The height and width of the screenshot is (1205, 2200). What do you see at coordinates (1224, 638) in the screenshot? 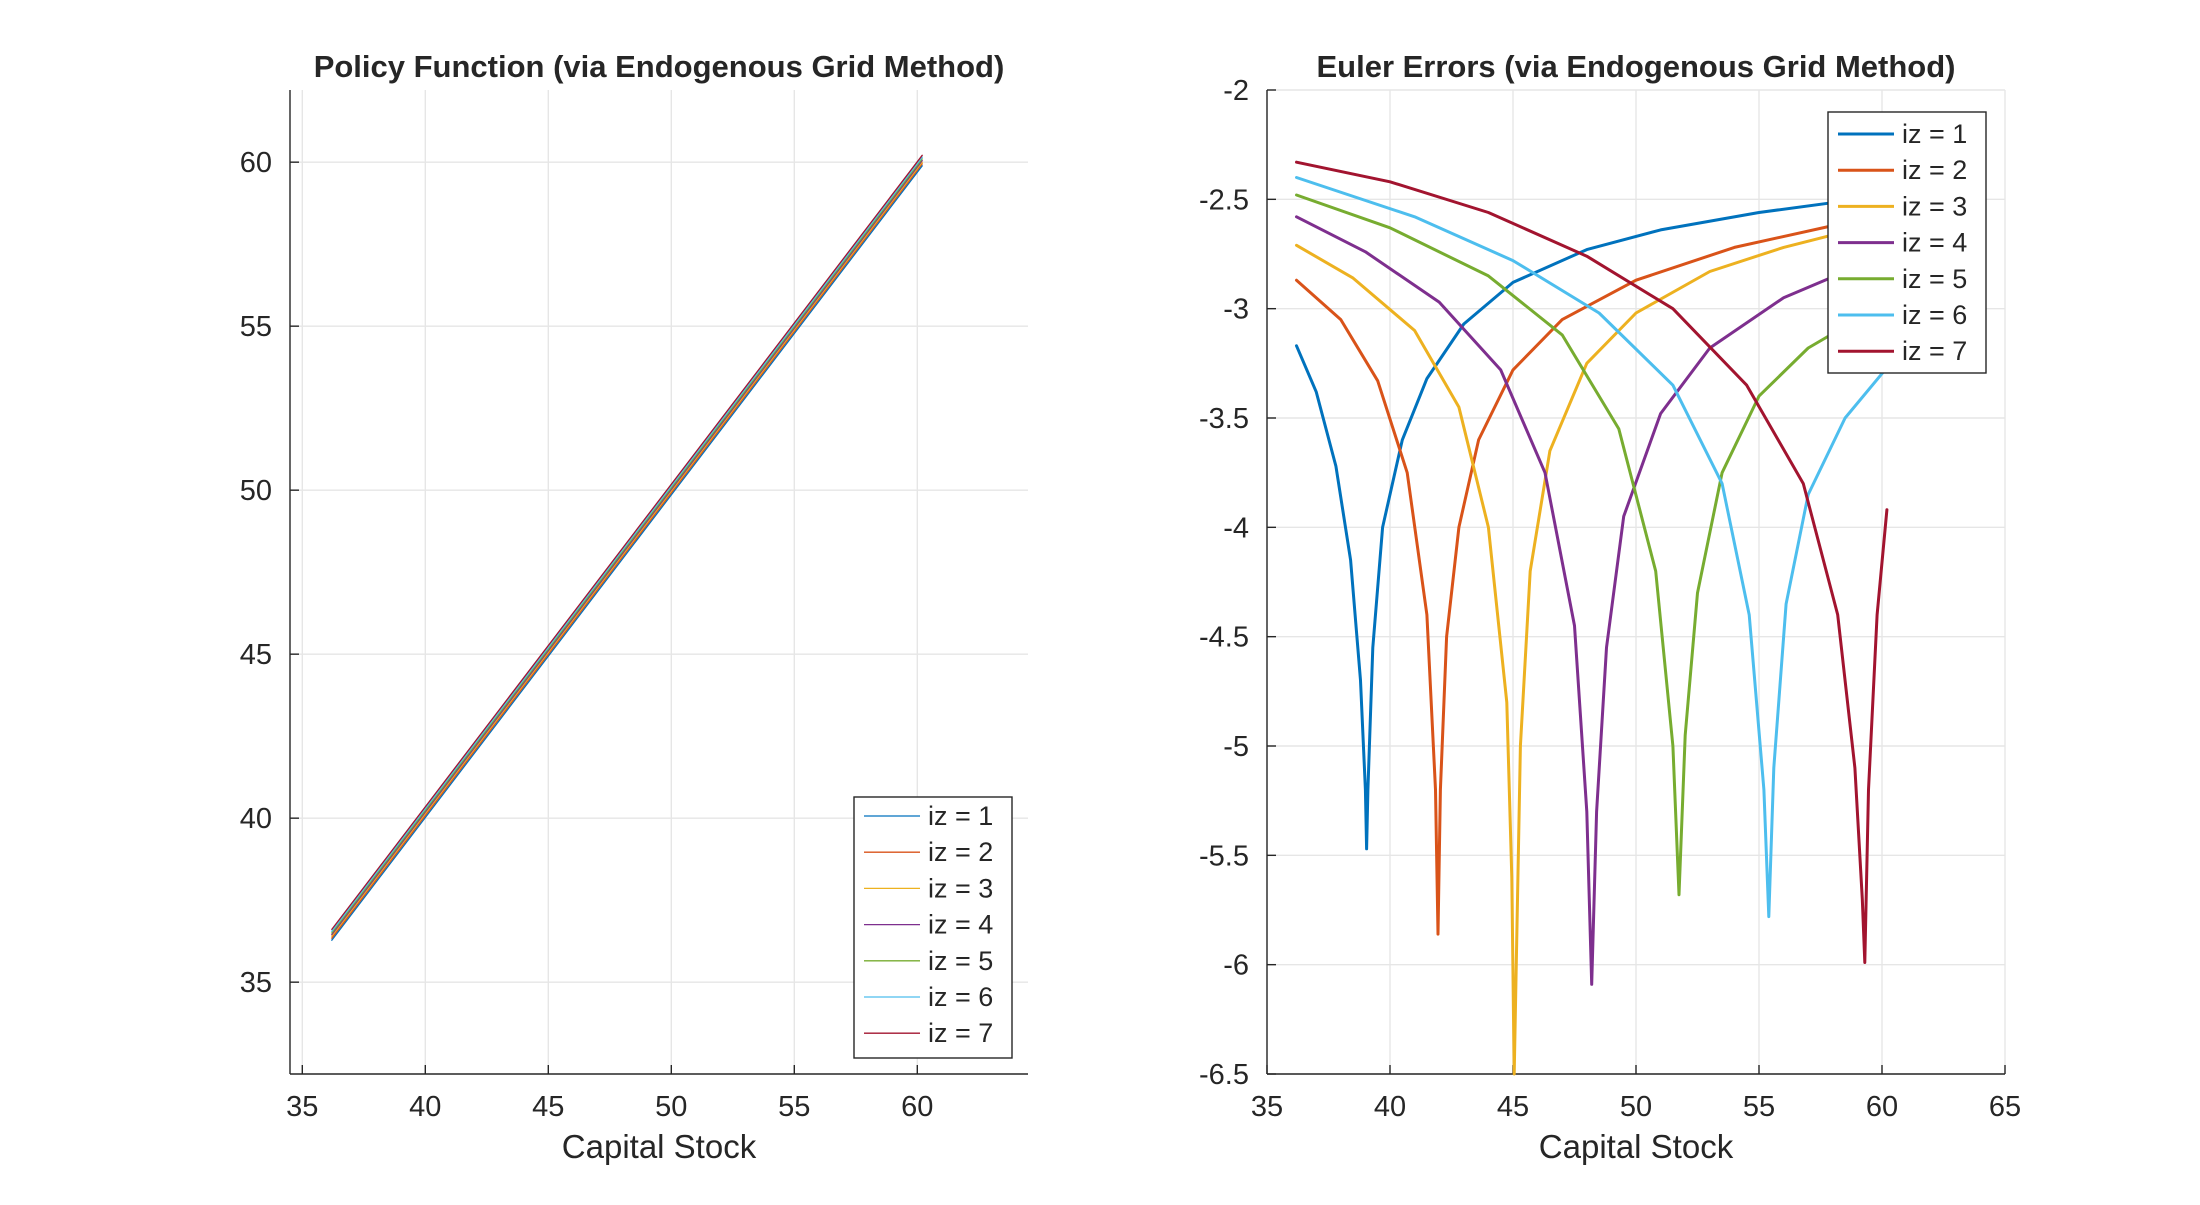
I see `y-tick-label: -4.5` at bounding box center [1224, 638].